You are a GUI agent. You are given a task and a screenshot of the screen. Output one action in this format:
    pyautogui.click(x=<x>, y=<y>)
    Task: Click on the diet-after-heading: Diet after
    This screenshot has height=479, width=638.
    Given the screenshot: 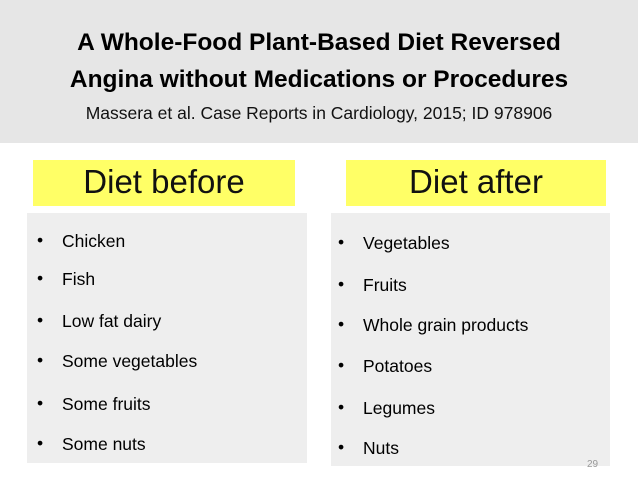 What is the action you would take?
    pyautogui.click(x=476, y=183)
    